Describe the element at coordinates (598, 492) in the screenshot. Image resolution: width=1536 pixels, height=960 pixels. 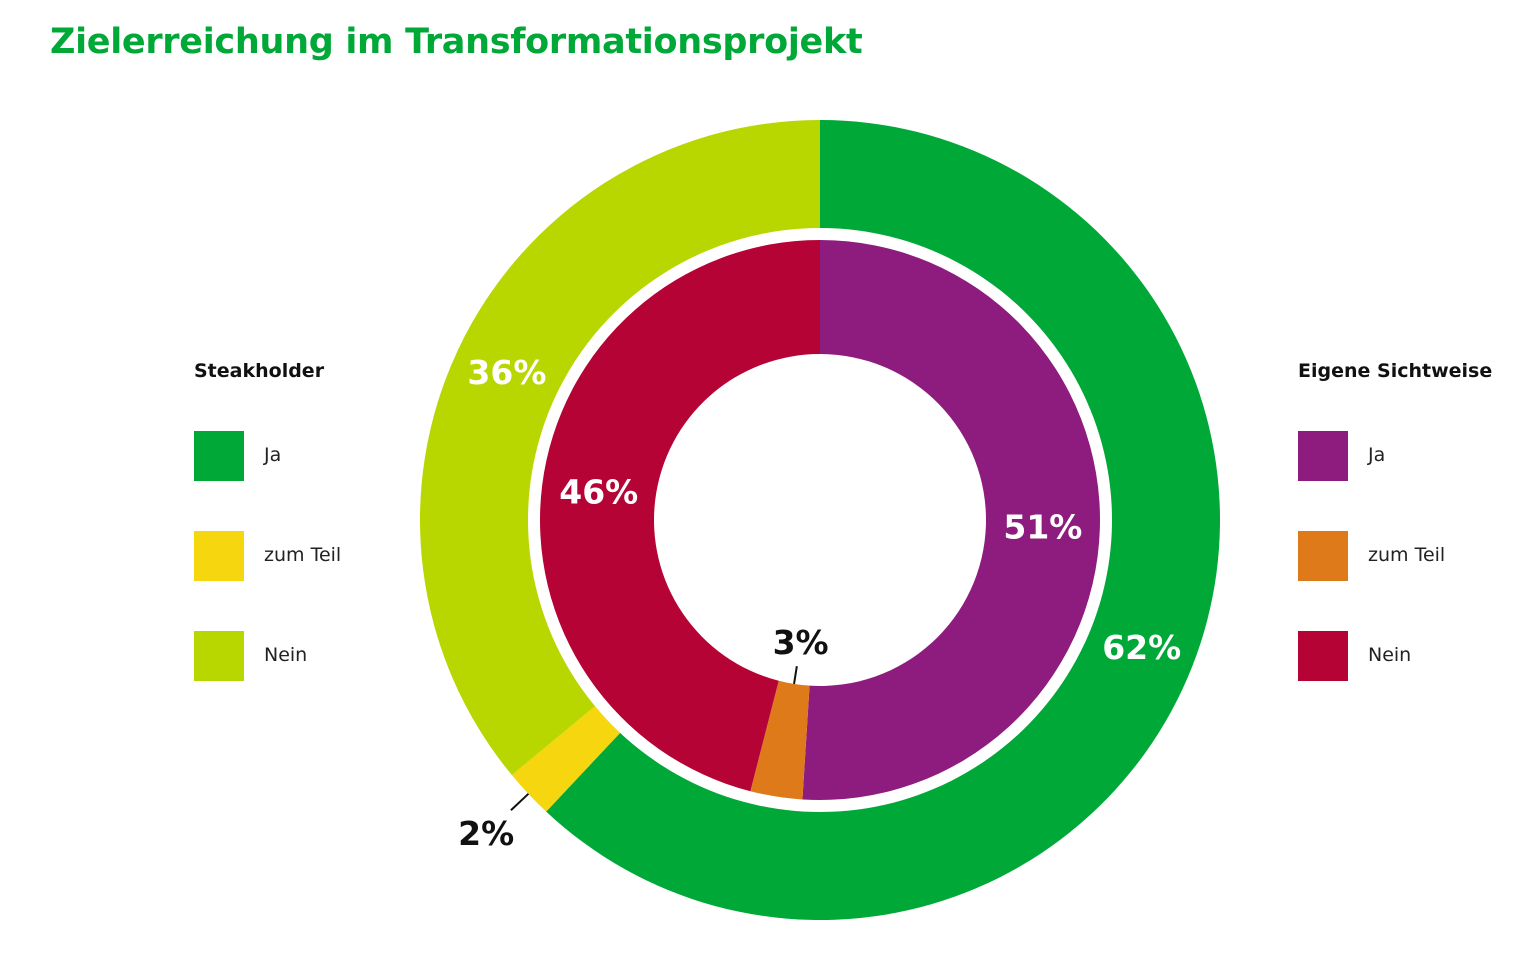
I see `data-label: 46%` at that location.